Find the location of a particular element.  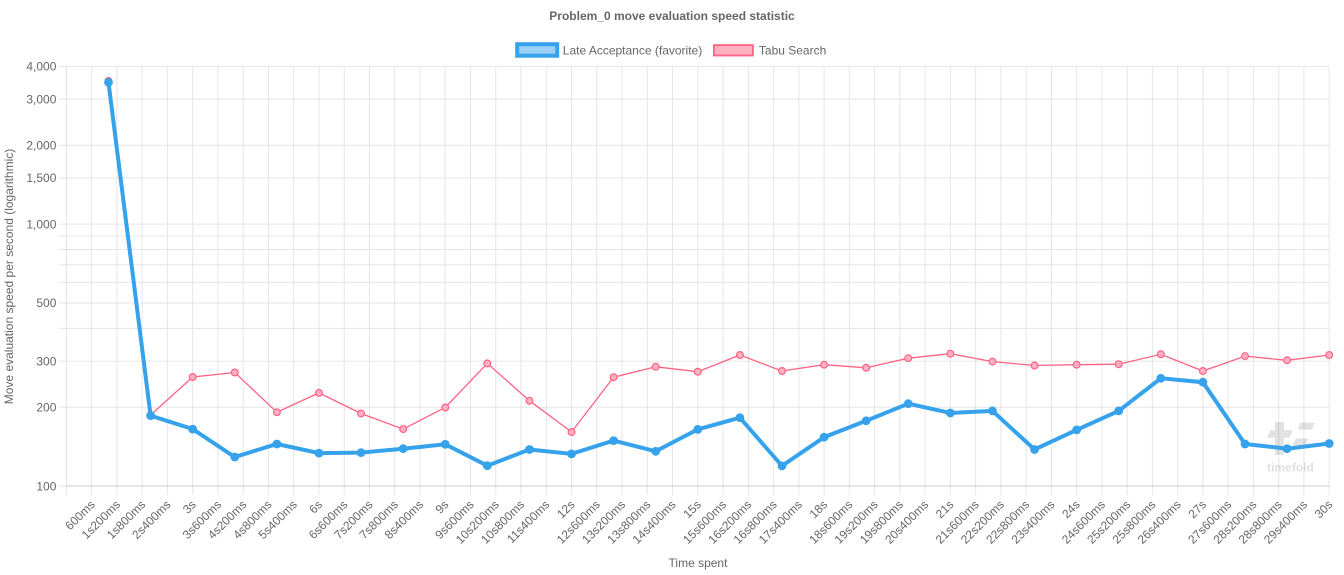

svg-text: 2,000 is located at coordinates (41, 145).